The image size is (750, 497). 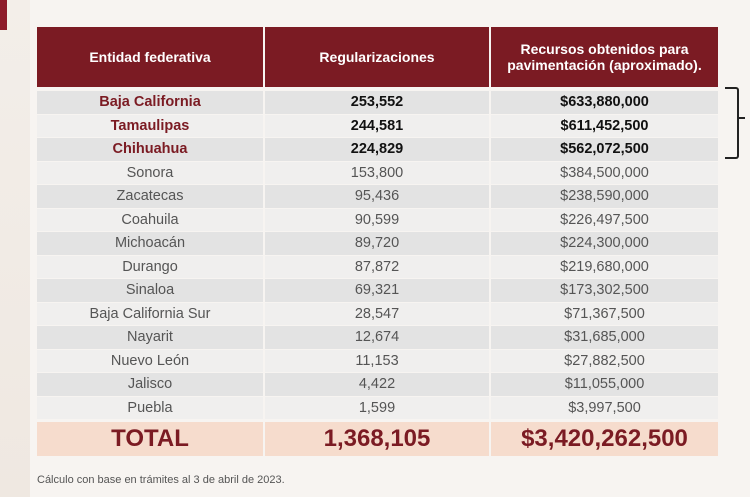 What do you see at coordinates (151, 220) in the screenshot?
I see `cell-state: Coahuila` at bounding box center [151, 220].